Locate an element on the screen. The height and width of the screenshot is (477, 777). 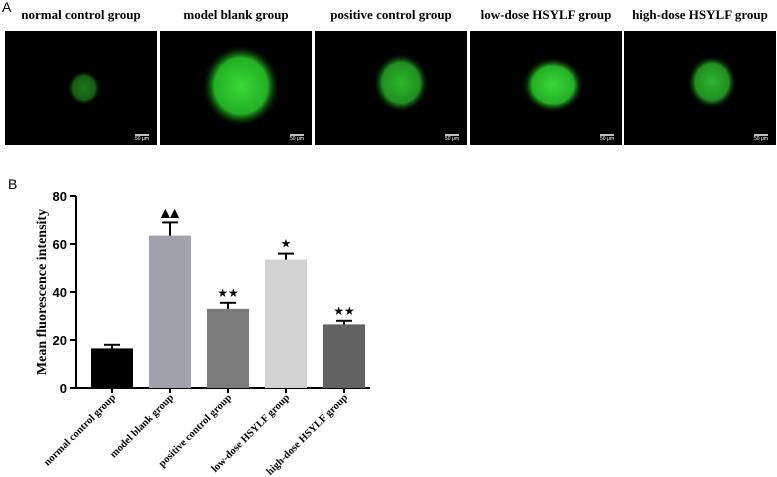
significance-mark: ★ is located at coordinates (286, 244).